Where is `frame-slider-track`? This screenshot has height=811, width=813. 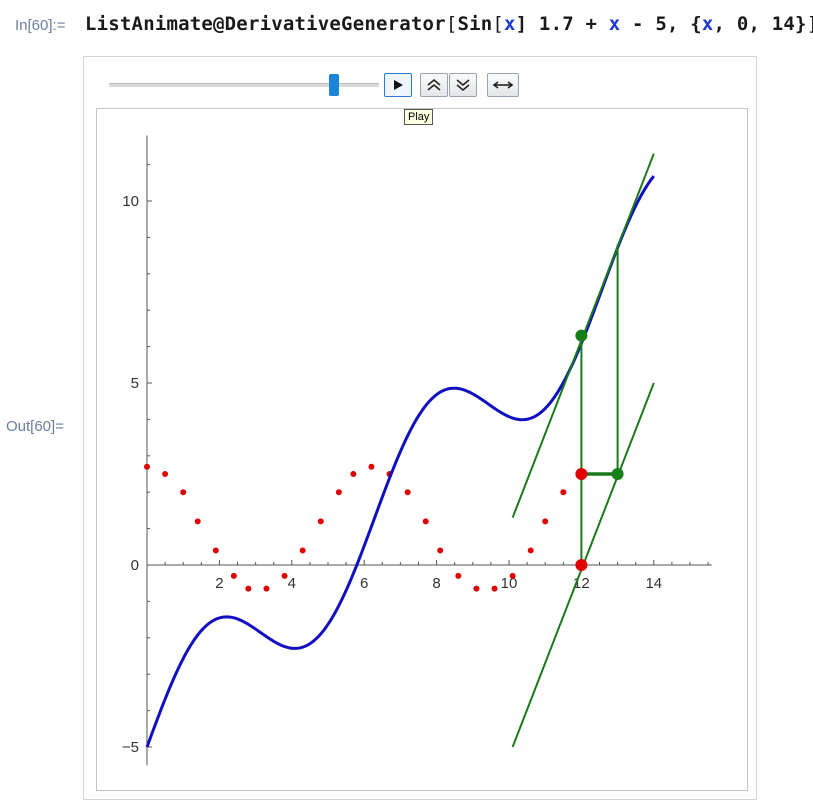 frame-slider-track is located at coordinates (244, 85).